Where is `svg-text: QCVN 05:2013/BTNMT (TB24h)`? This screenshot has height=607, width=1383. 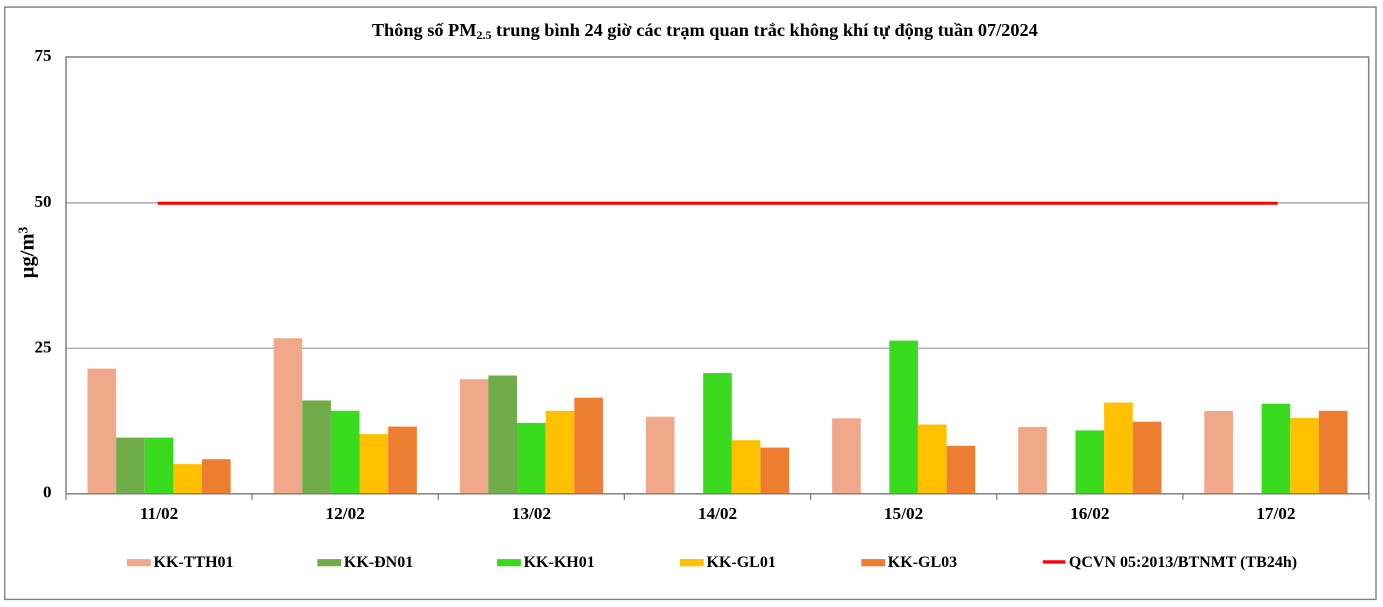
svg-text: QCVN 05:2013/BTNMT (TB24h) is located at coordinates (1183, 562).